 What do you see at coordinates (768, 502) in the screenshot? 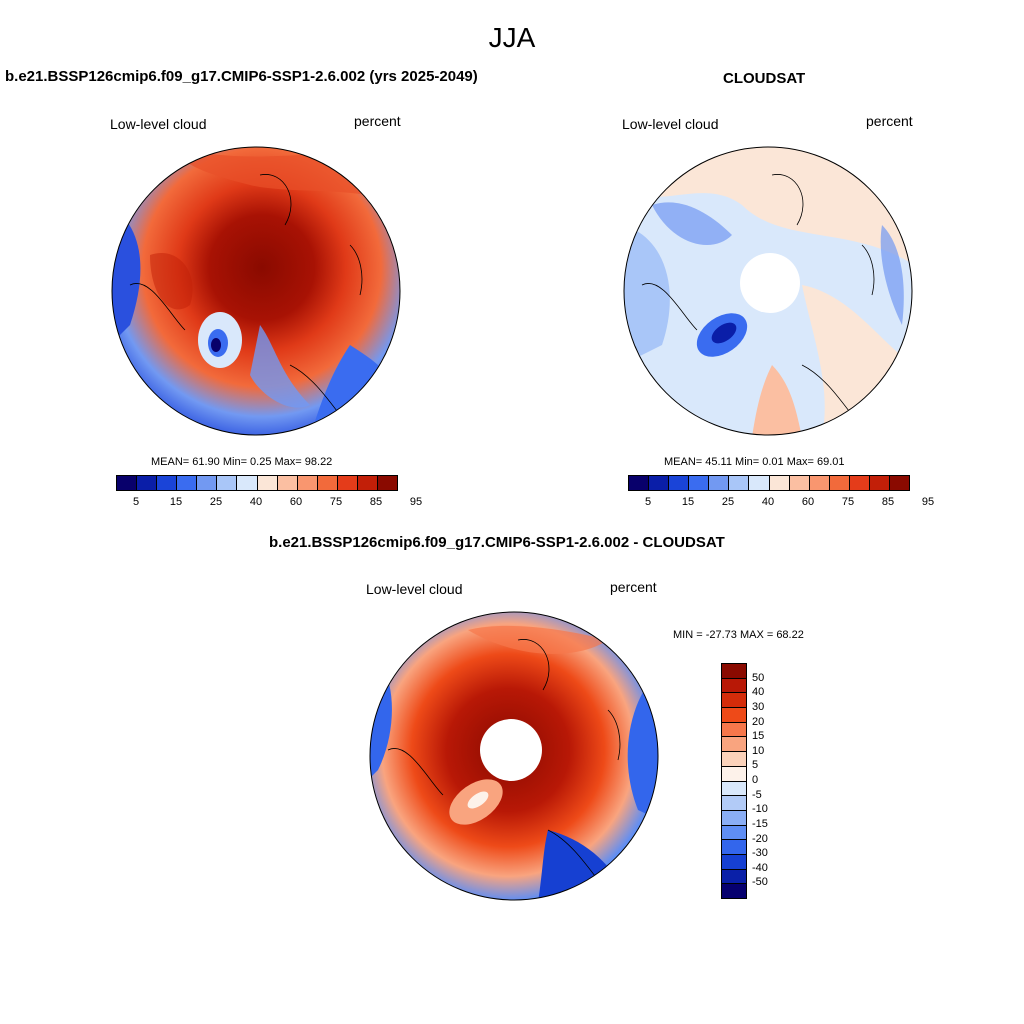
I see `obs-colorbar-tick-label: 40` at bounding box center [768, 502].